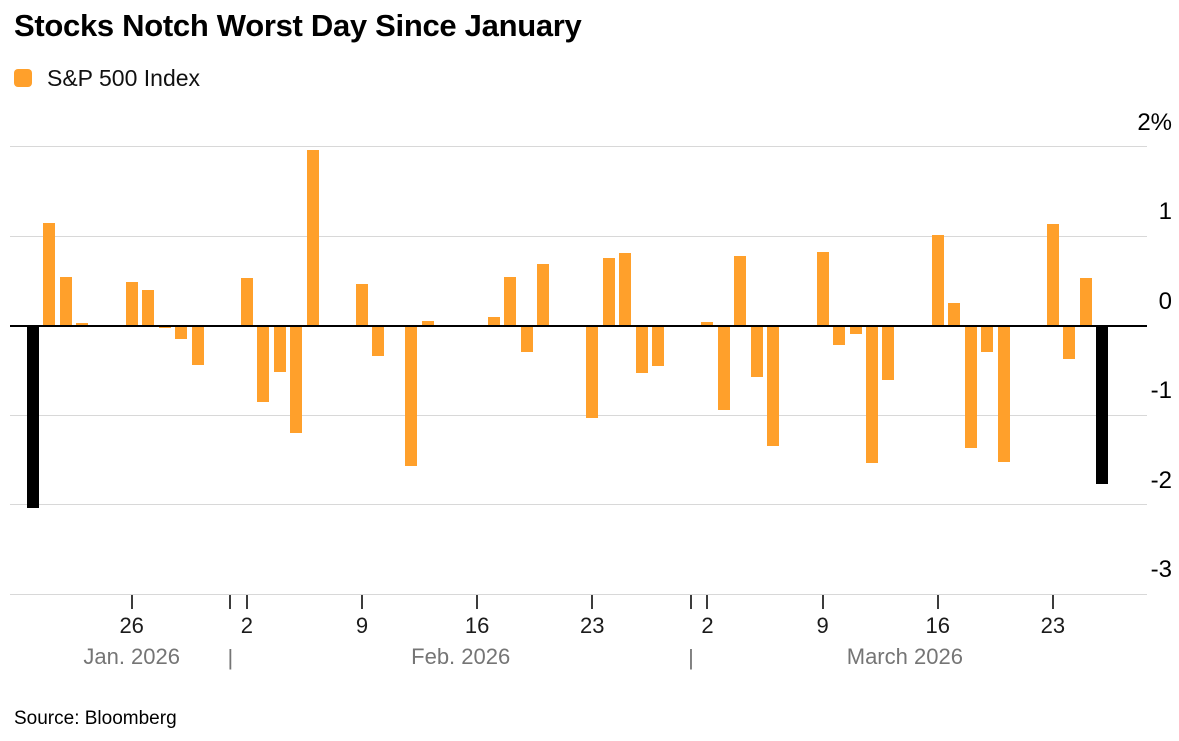 This screenshot has height=741, width=1179. Describe the element at coordinates (131, 625) in the screenshot. I see `x-tick-label: 26` at that location.